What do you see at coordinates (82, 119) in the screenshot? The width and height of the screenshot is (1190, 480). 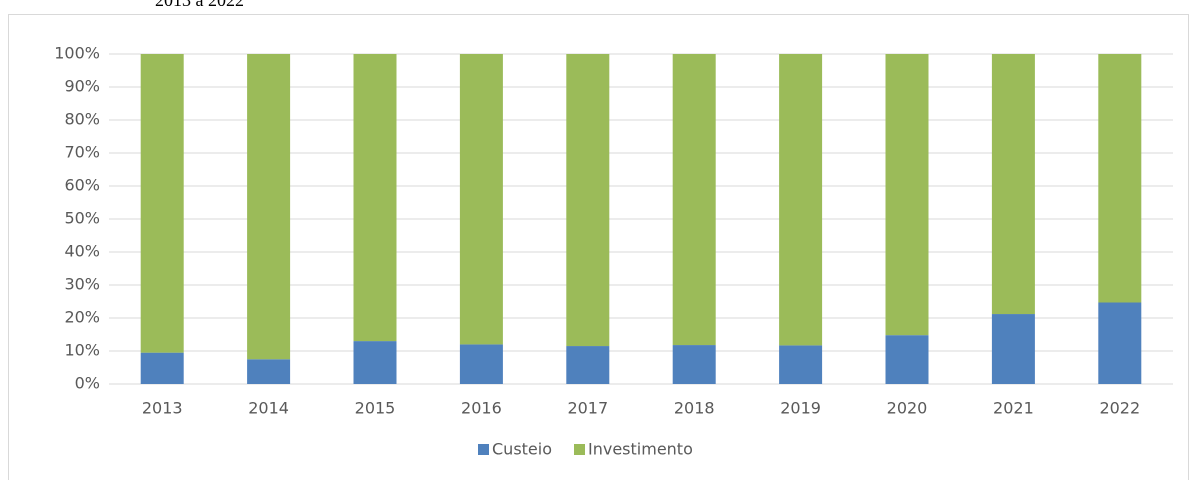 I see `y-tick-label: 80%` at bounding box center [82, 119].